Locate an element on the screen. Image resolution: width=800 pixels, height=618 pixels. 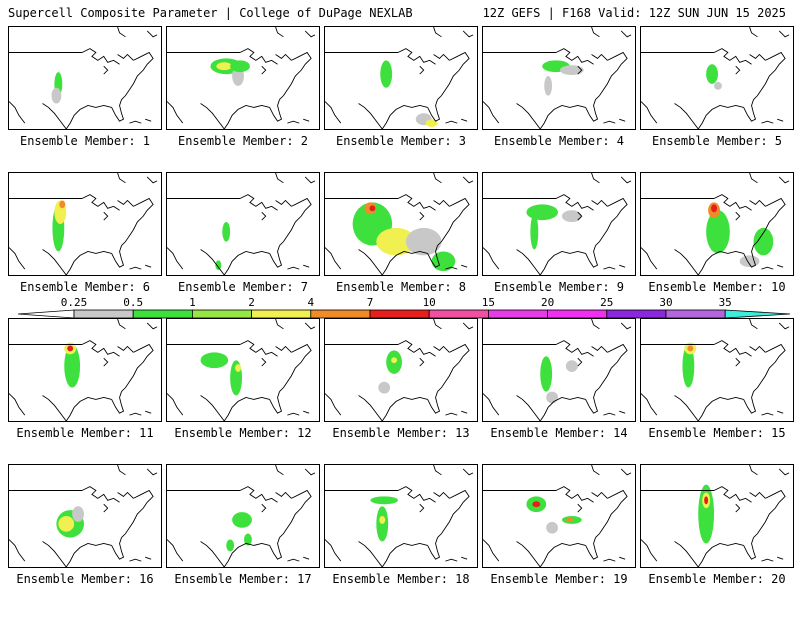
ensemble-member-panel: Ensemble Member: 1 is located at coordinates (85, 103).